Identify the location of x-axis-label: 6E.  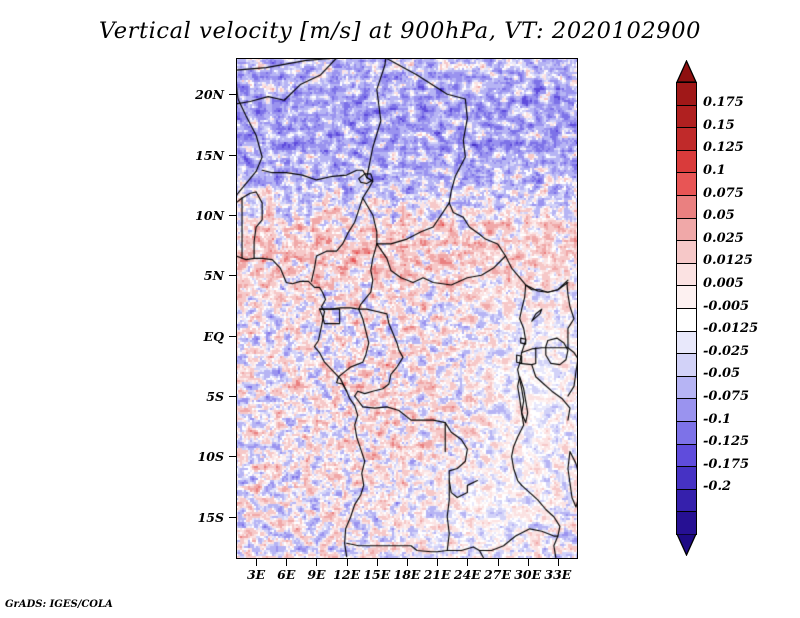
(286, 574).